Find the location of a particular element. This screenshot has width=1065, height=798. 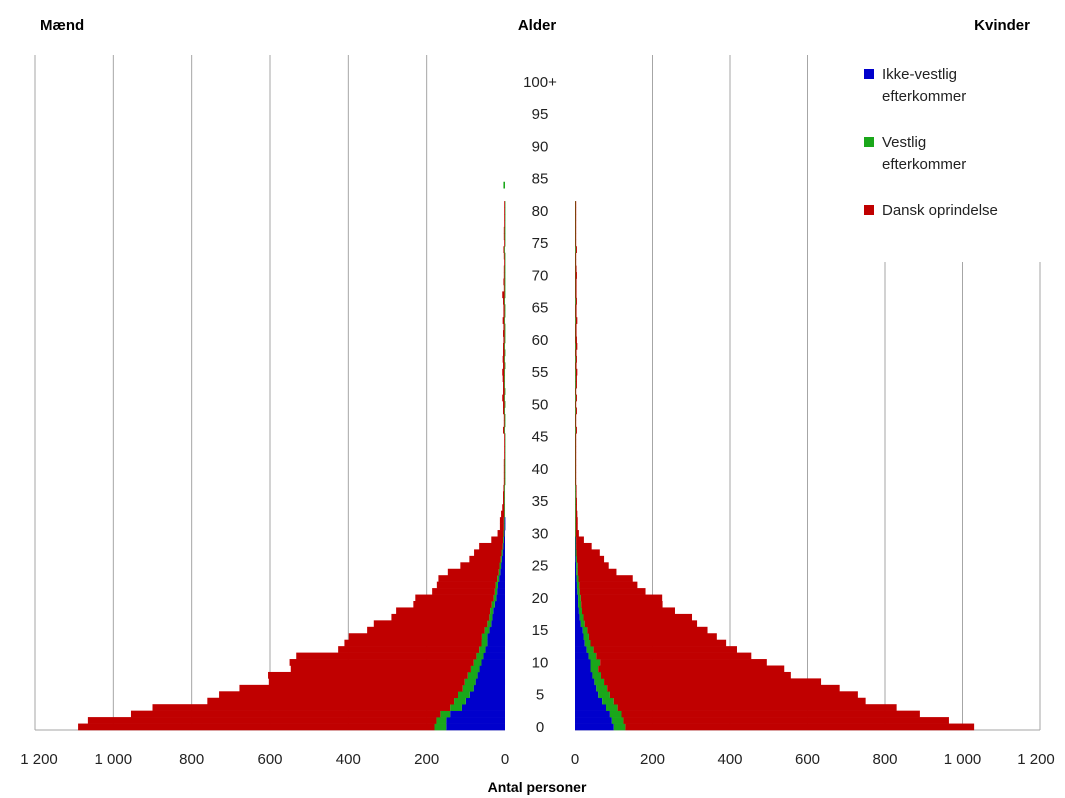

age-label-45: 45 is located at coordinates (540, 437).